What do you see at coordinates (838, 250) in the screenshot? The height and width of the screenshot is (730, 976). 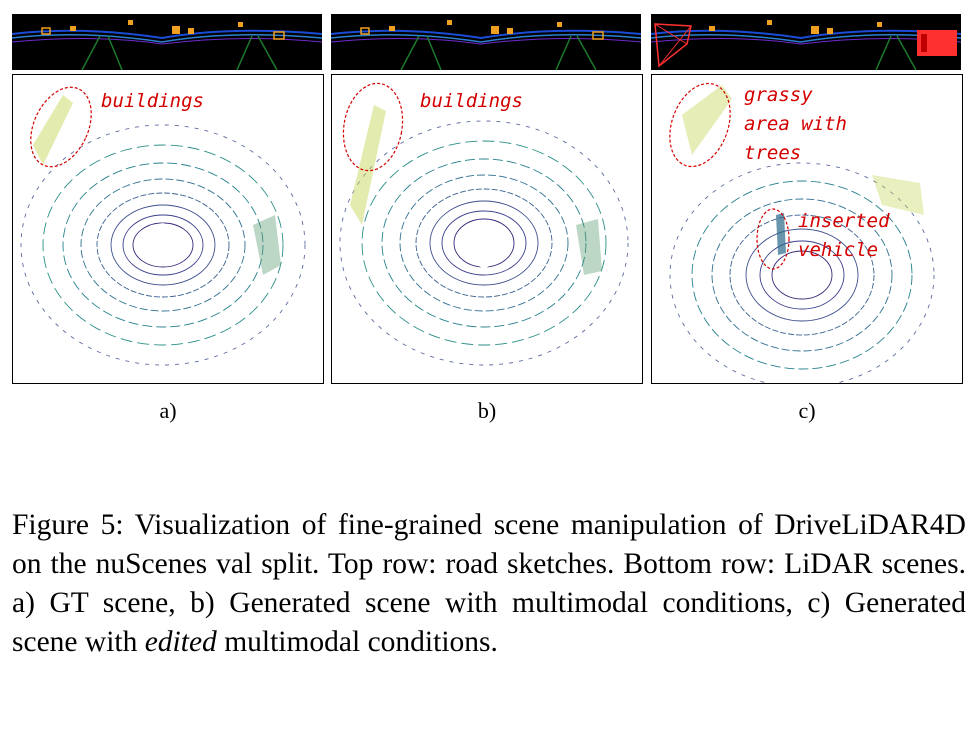 I see `annotation-vehicle: vehicle` at bounding box center [838, 250].